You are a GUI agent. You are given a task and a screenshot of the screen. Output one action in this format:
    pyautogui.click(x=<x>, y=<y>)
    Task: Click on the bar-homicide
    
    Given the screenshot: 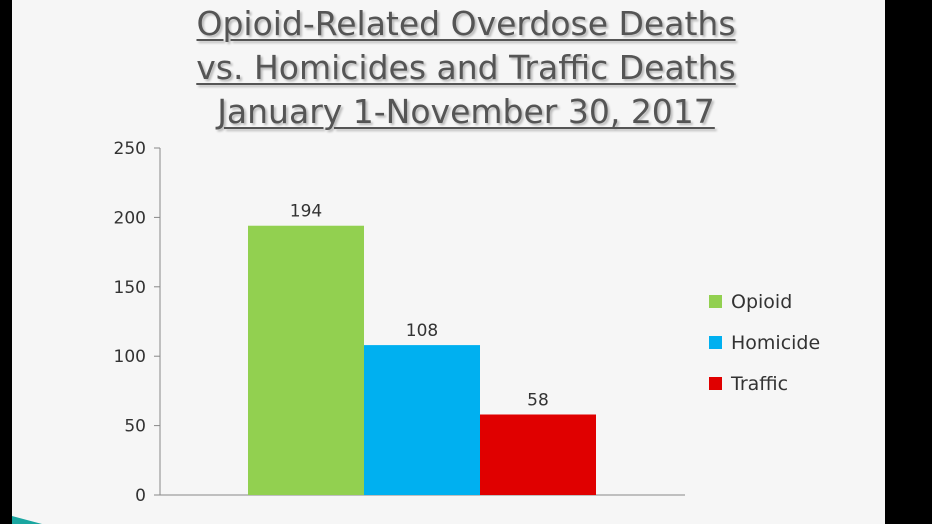 What is the action you would take?
    pyautogui.click(x=422, y=420)
    